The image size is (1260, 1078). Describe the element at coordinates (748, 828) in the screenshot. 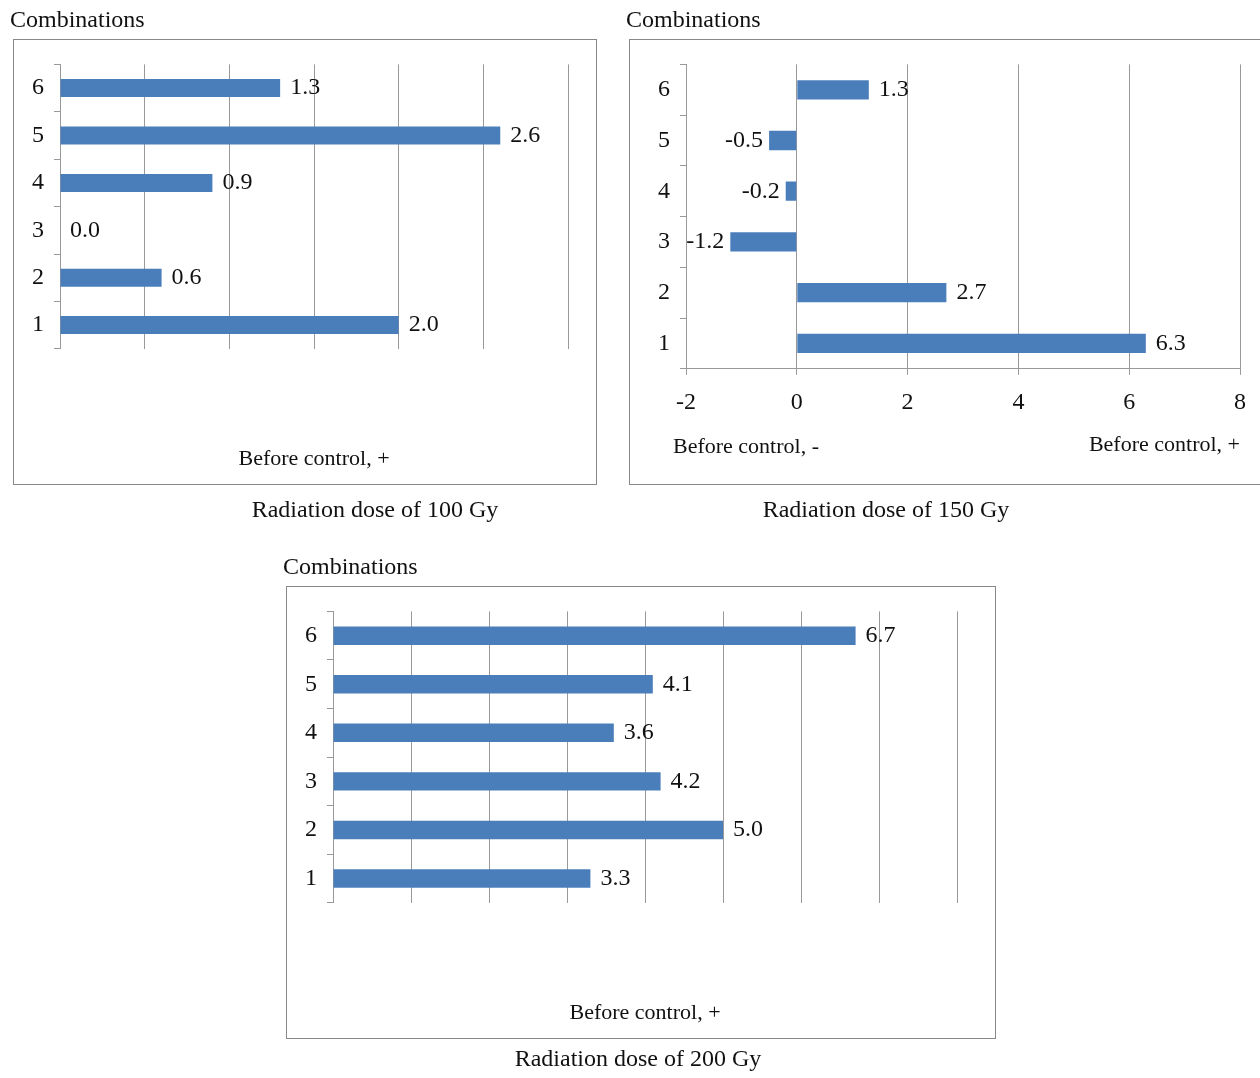

I see `data-label: 5.0` at that location.